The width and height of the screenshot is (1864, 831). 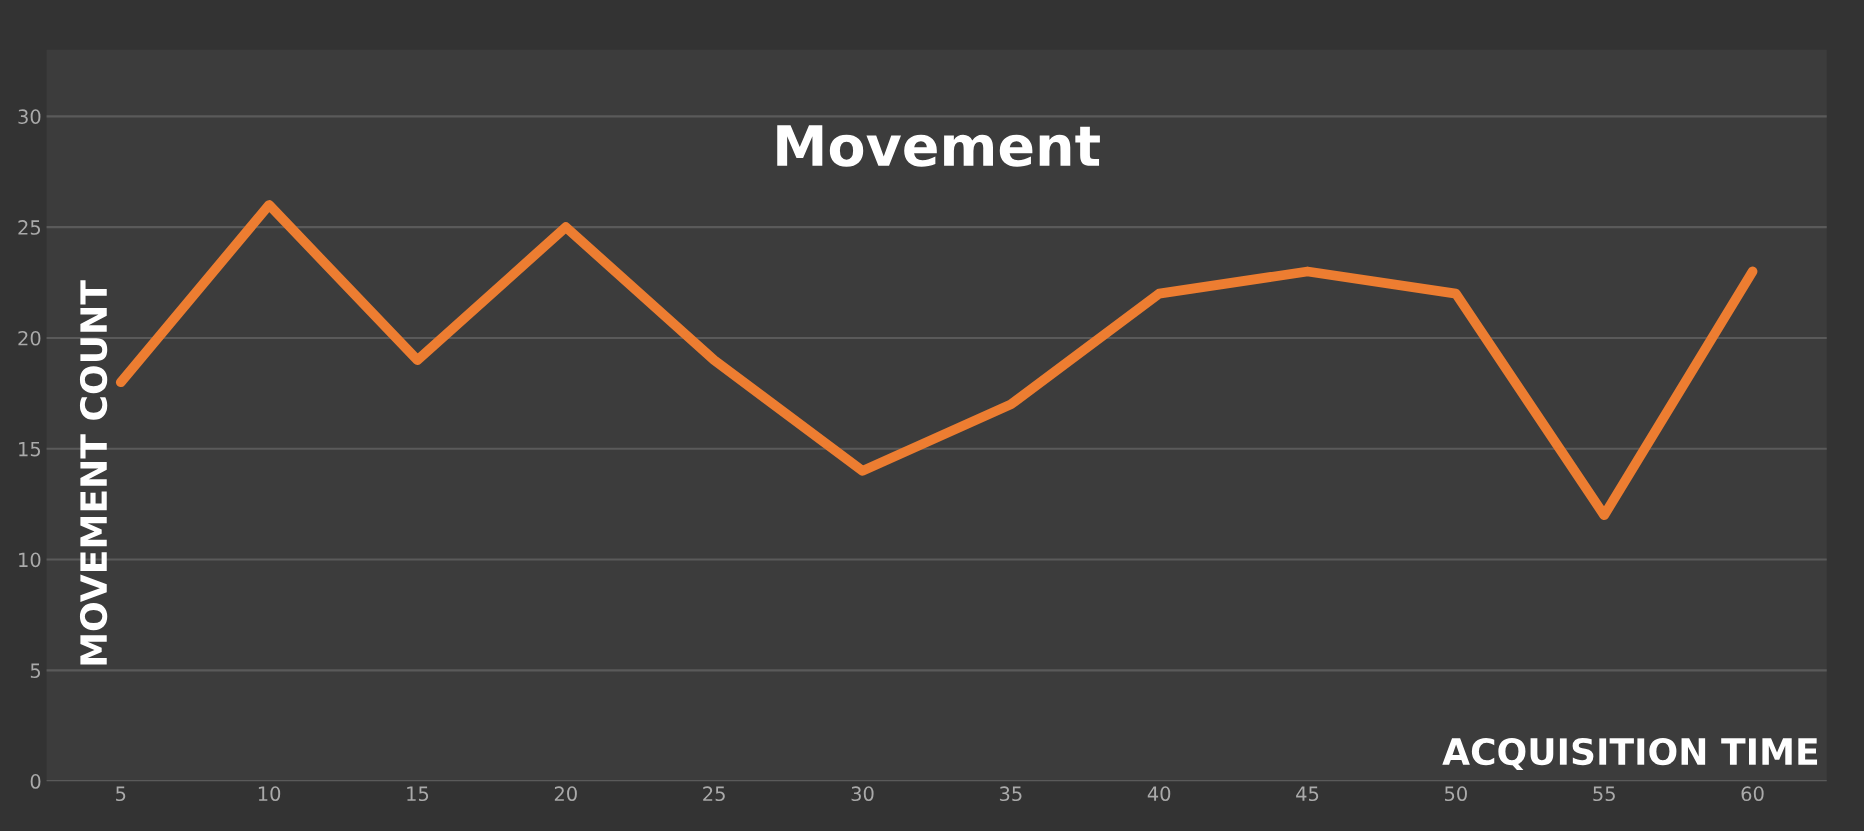 What do you see at coordinates (121, 794) in the screenshot?
I see `x-tick-label: 5` at bounding box center [121, 794].